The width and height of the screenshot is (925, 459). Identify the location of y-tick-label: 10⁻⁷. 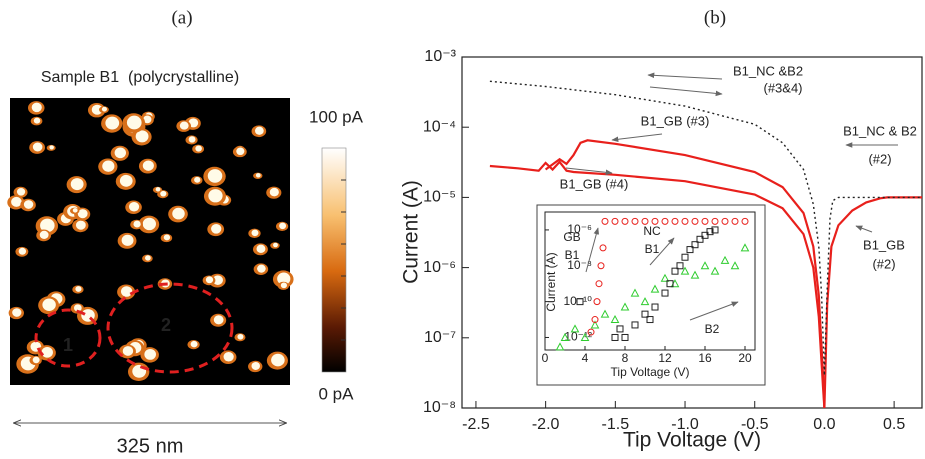
(440, 337).